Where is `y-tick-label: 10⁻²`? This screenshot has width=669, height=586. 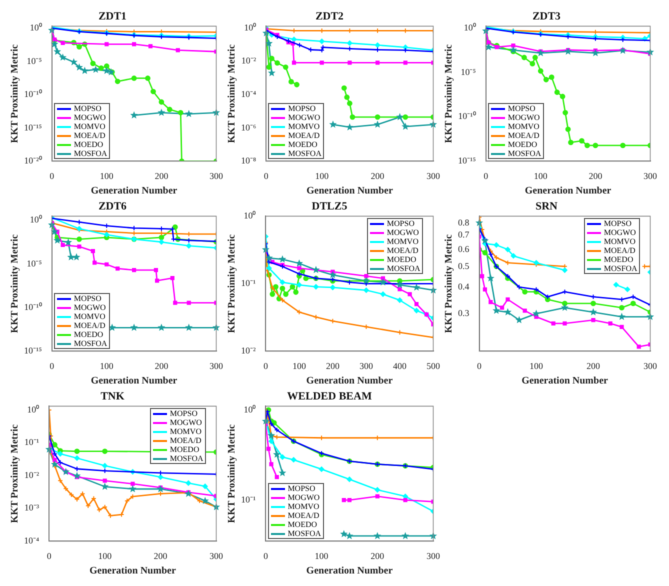
y-tick-label: 10⁻² is located at coordinates (248, 351).